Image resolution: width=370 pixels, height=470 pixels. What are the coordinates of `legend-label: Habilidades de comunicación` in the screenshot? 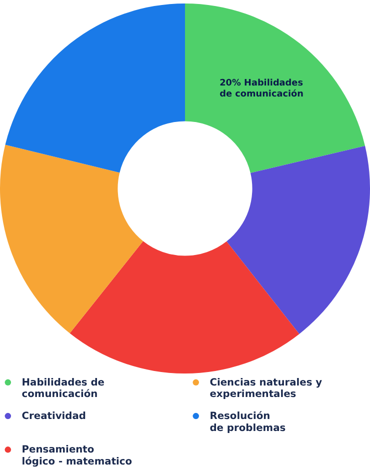 It's located at (63, 388).